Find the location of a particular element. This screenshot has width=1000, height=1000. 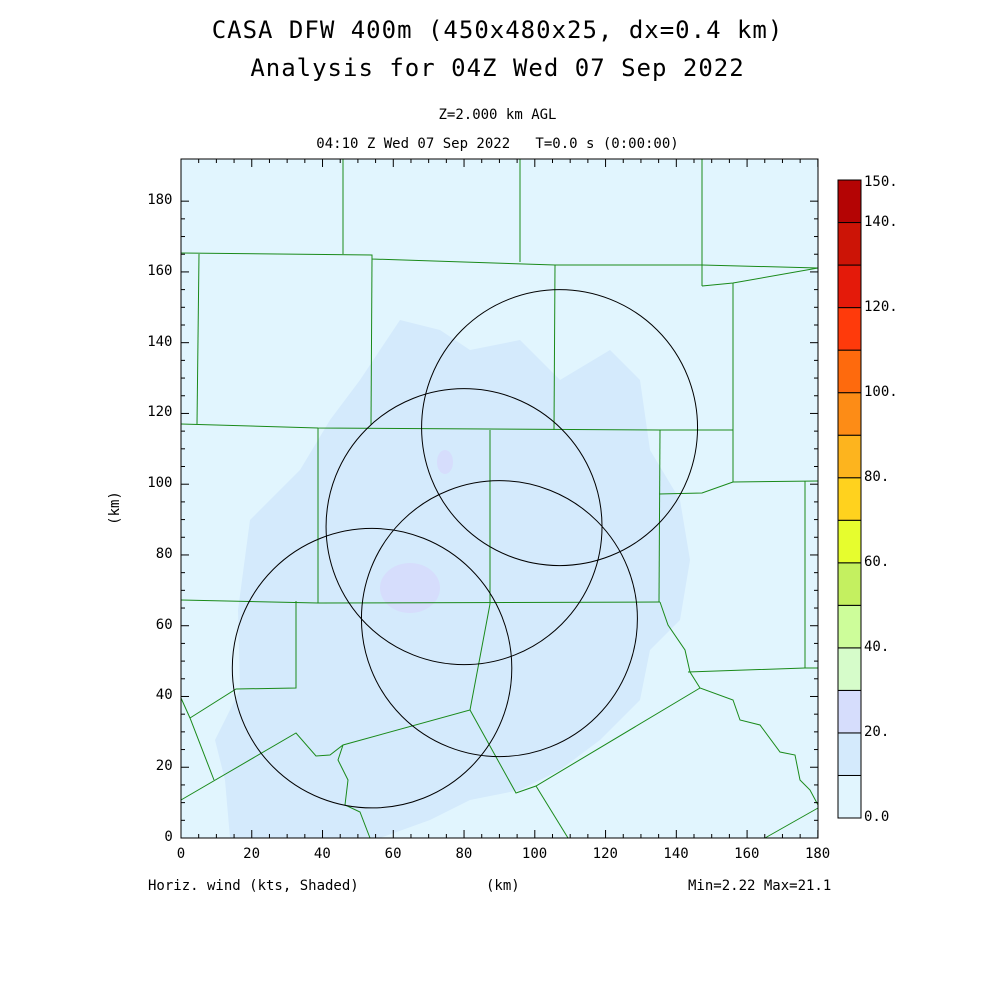

colorbar-label: 60. is located at coordinates (877, 561).